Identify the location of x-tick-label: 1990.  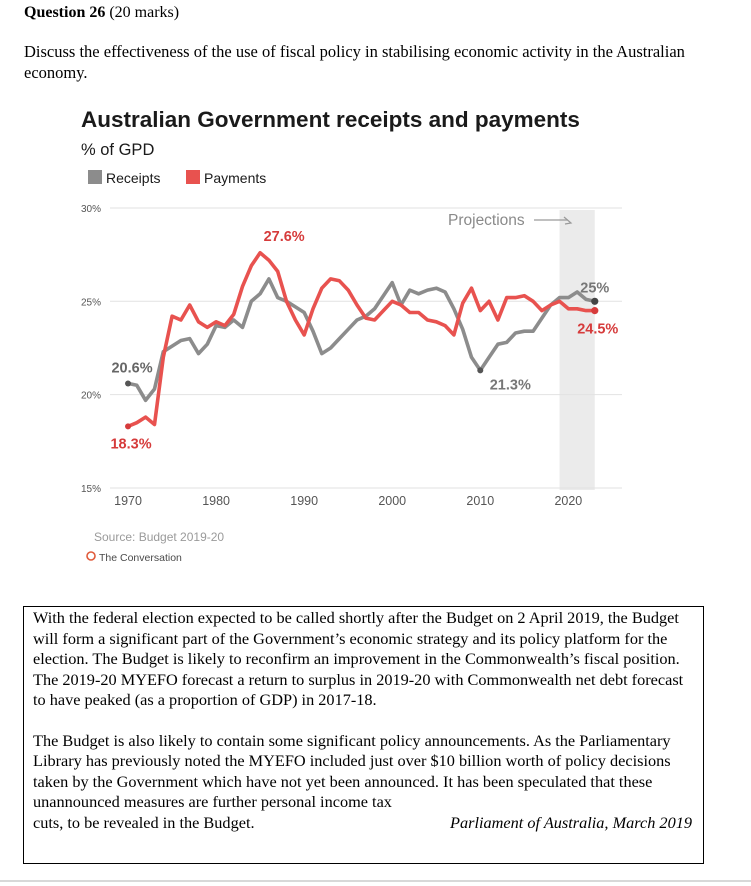
(304, 501).